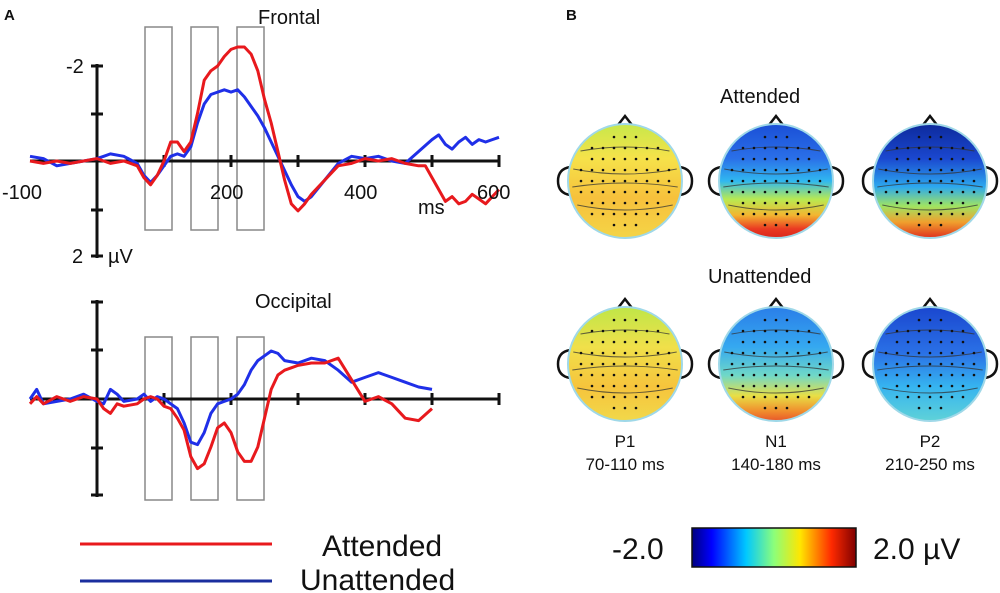 This screenshot has height=593, width=1000. I want to click on component-name-n1: N1, so click(776, 441).